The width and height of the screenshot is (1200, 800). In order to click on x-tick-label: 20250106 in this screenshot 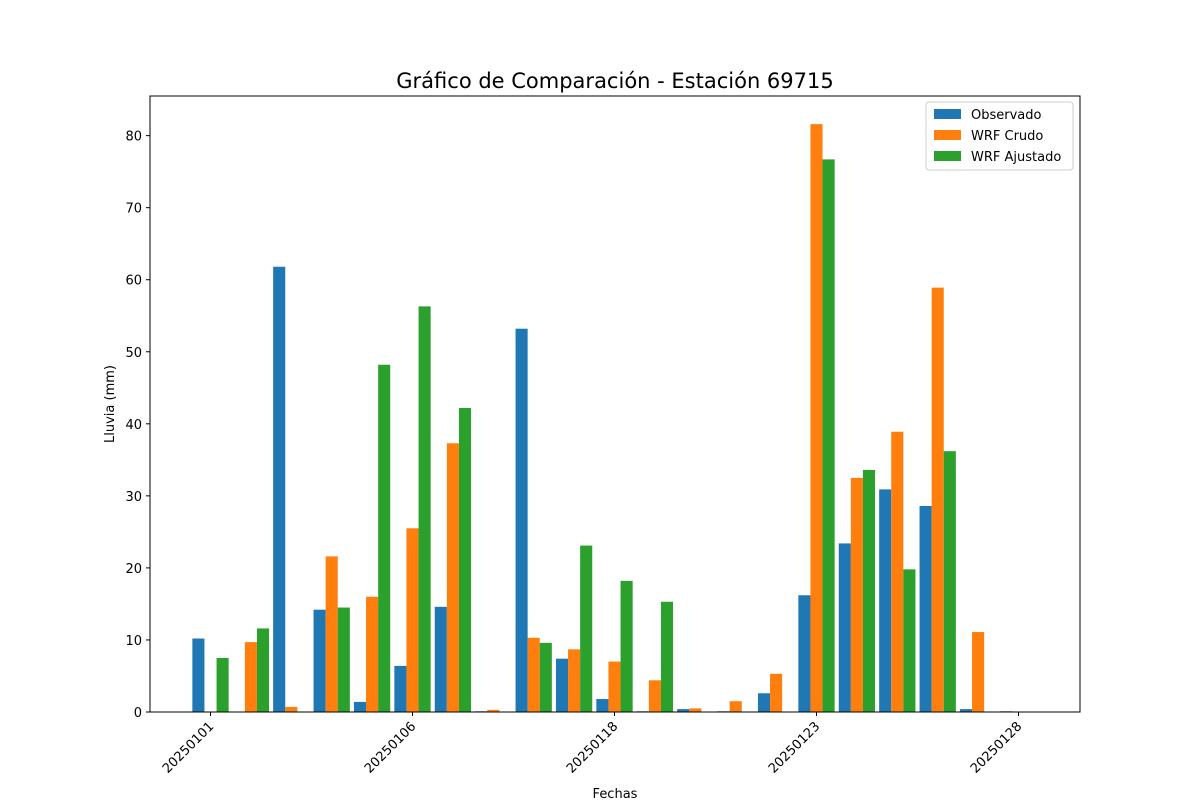, I will do `click(390, 747)`.